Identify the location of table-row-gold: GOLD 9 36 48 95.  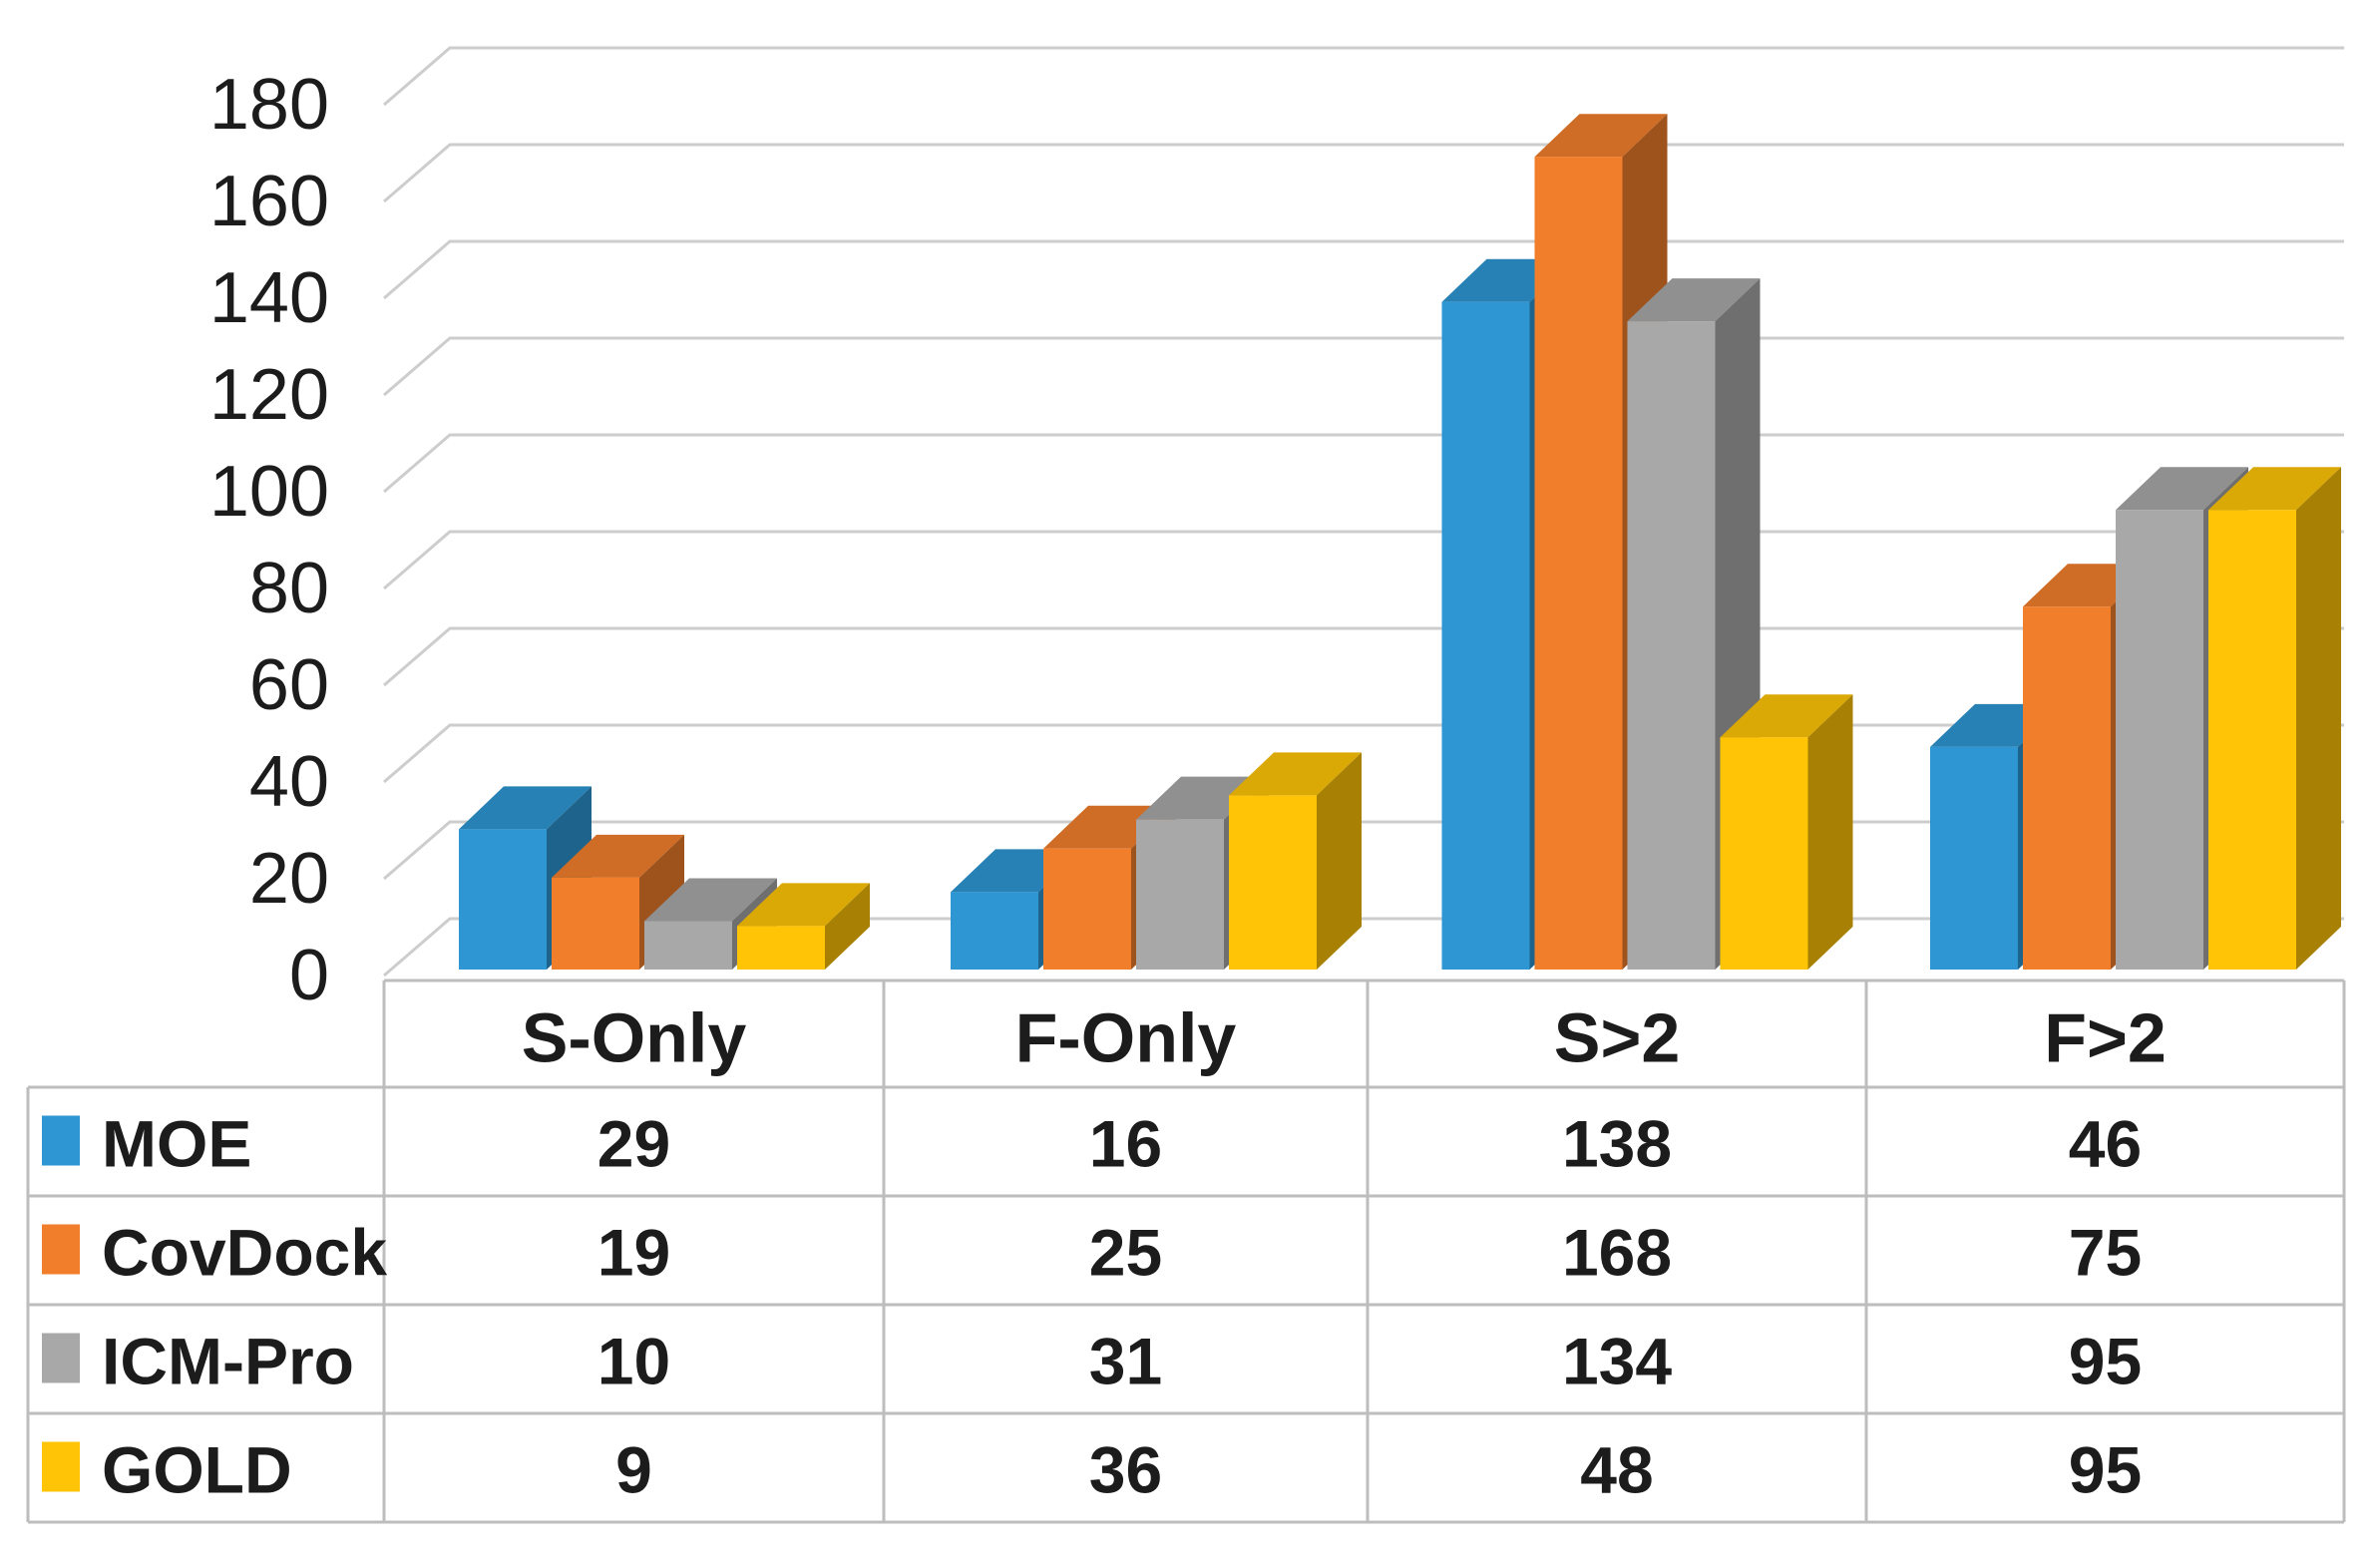
(1092, 1470).